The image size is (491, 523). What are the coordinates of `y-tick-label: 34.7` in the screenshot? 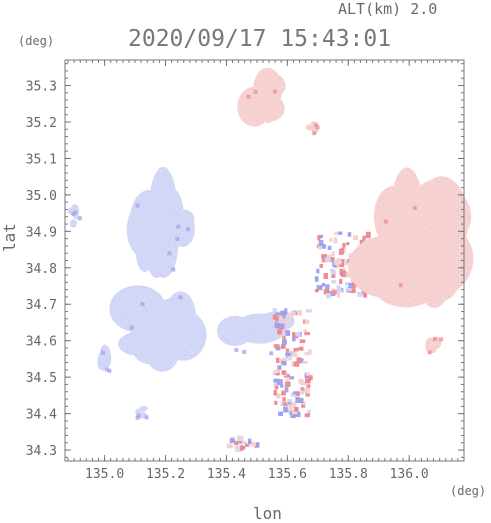 It's located at (41, 305).